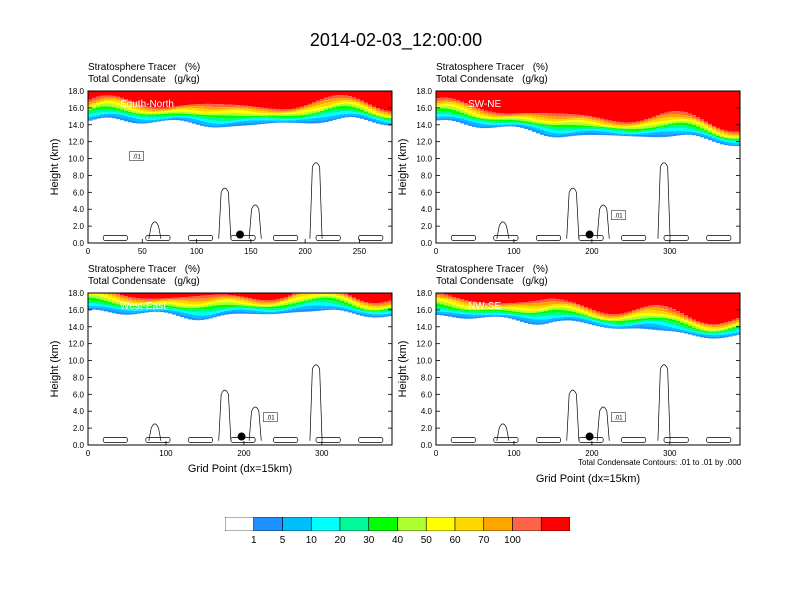 The width and height of the screenshot is (792, 612). I want to click on contour-label: .01, so click(618, 217).